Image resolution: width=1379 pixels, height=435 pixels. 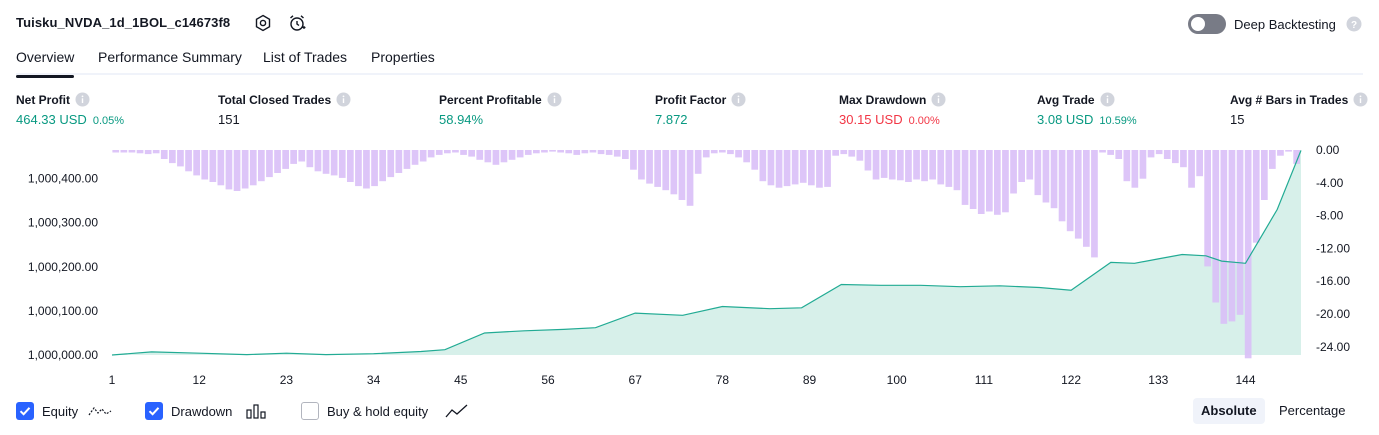 I want to click on add-alert-icon, so click(x=297, y=23).